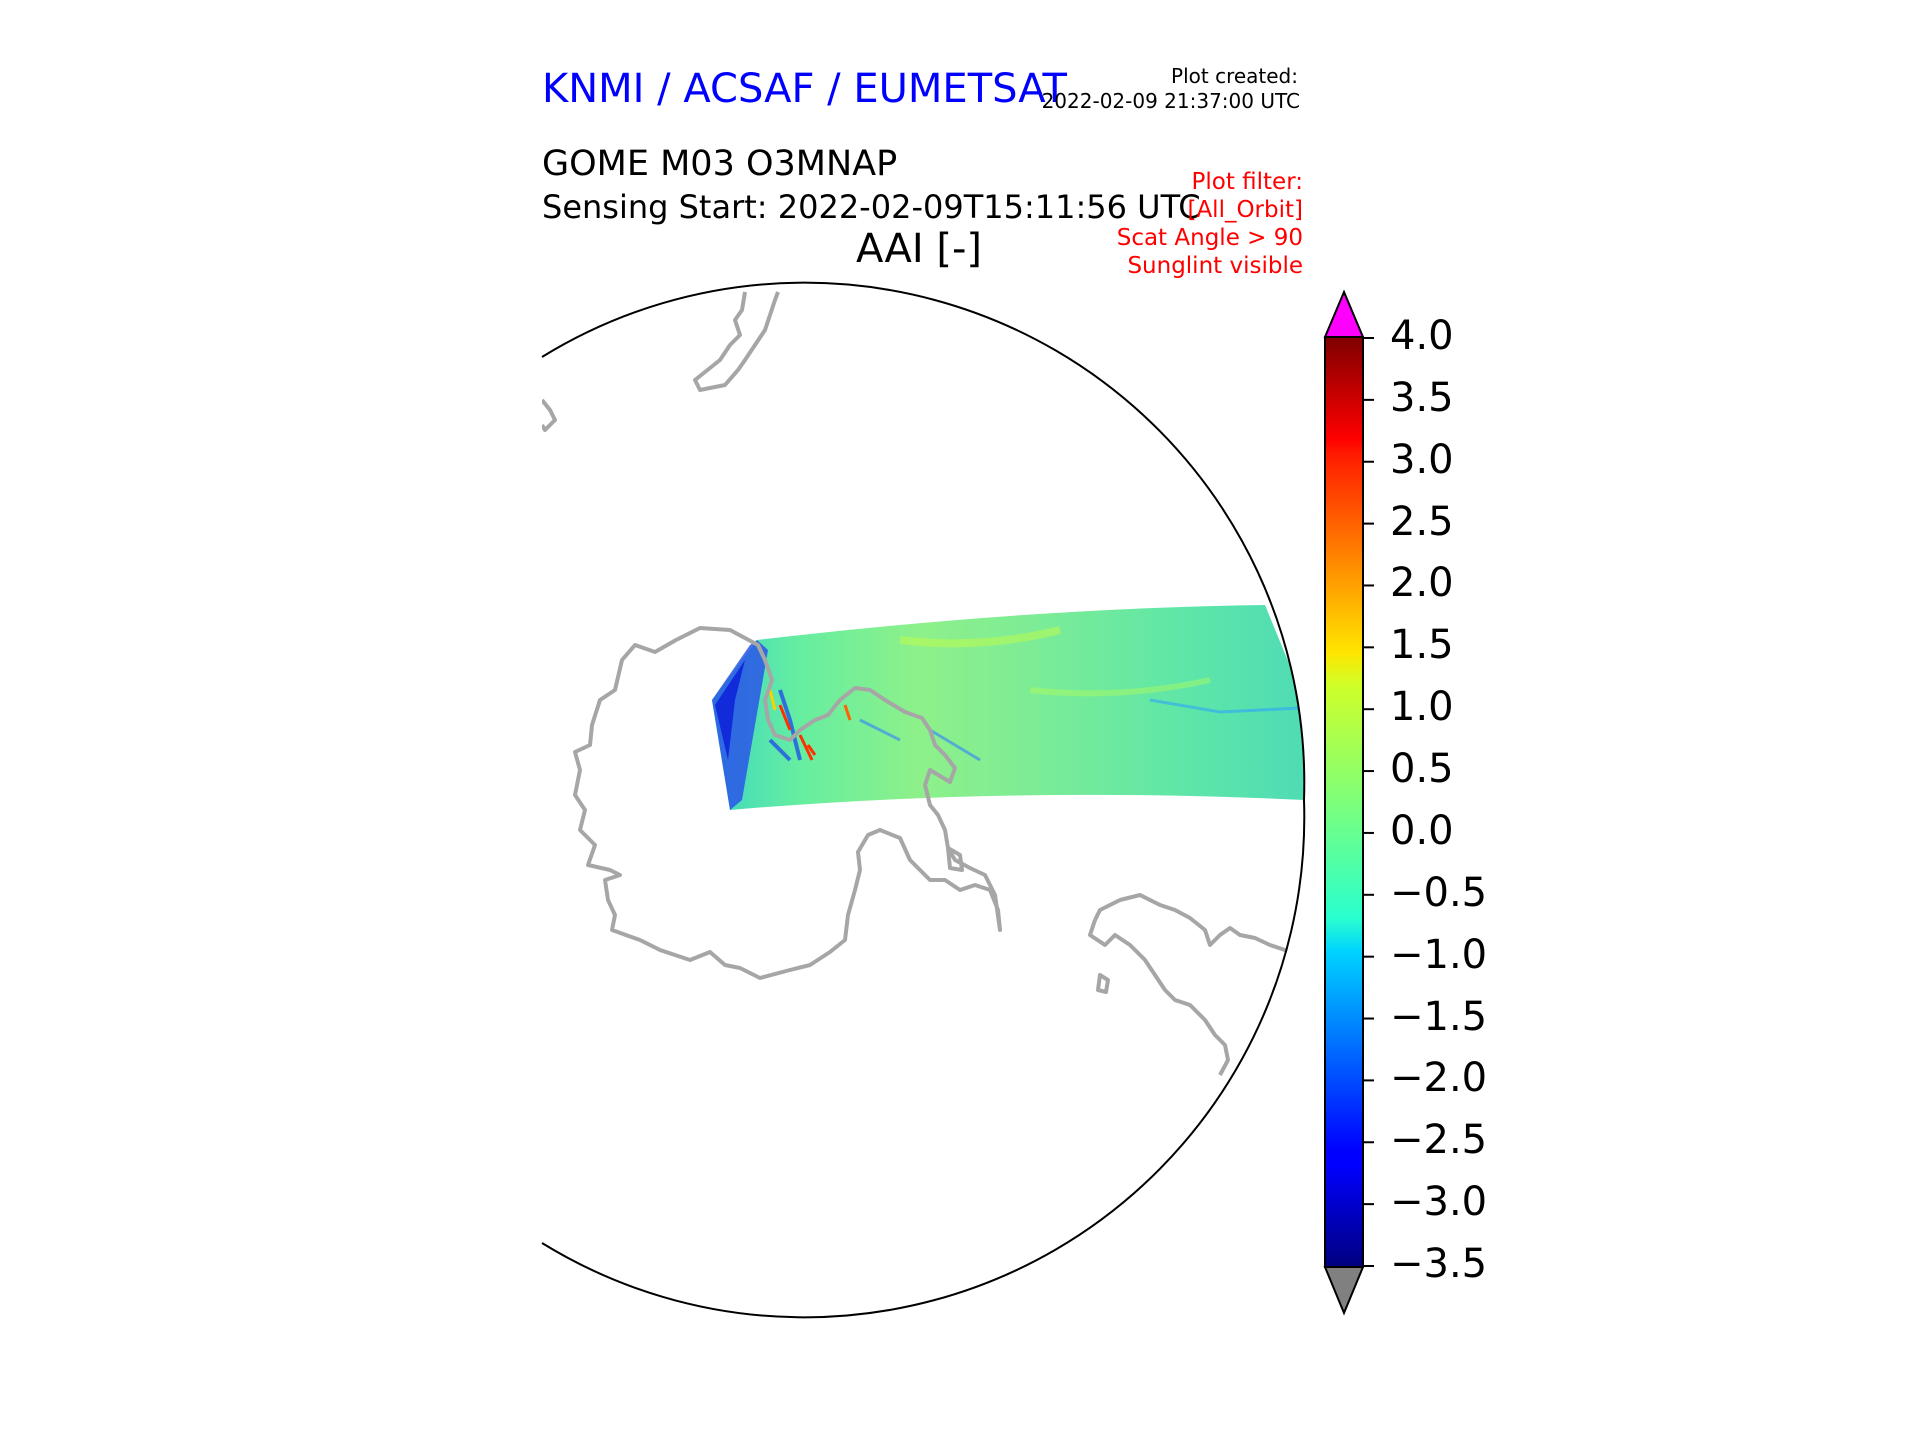 This screenshot has width=1920, height=1440. Describe the element at coordinates (1422, 336) in the screenshot. I see `colorbar-tick-label: 4.0` at that location.